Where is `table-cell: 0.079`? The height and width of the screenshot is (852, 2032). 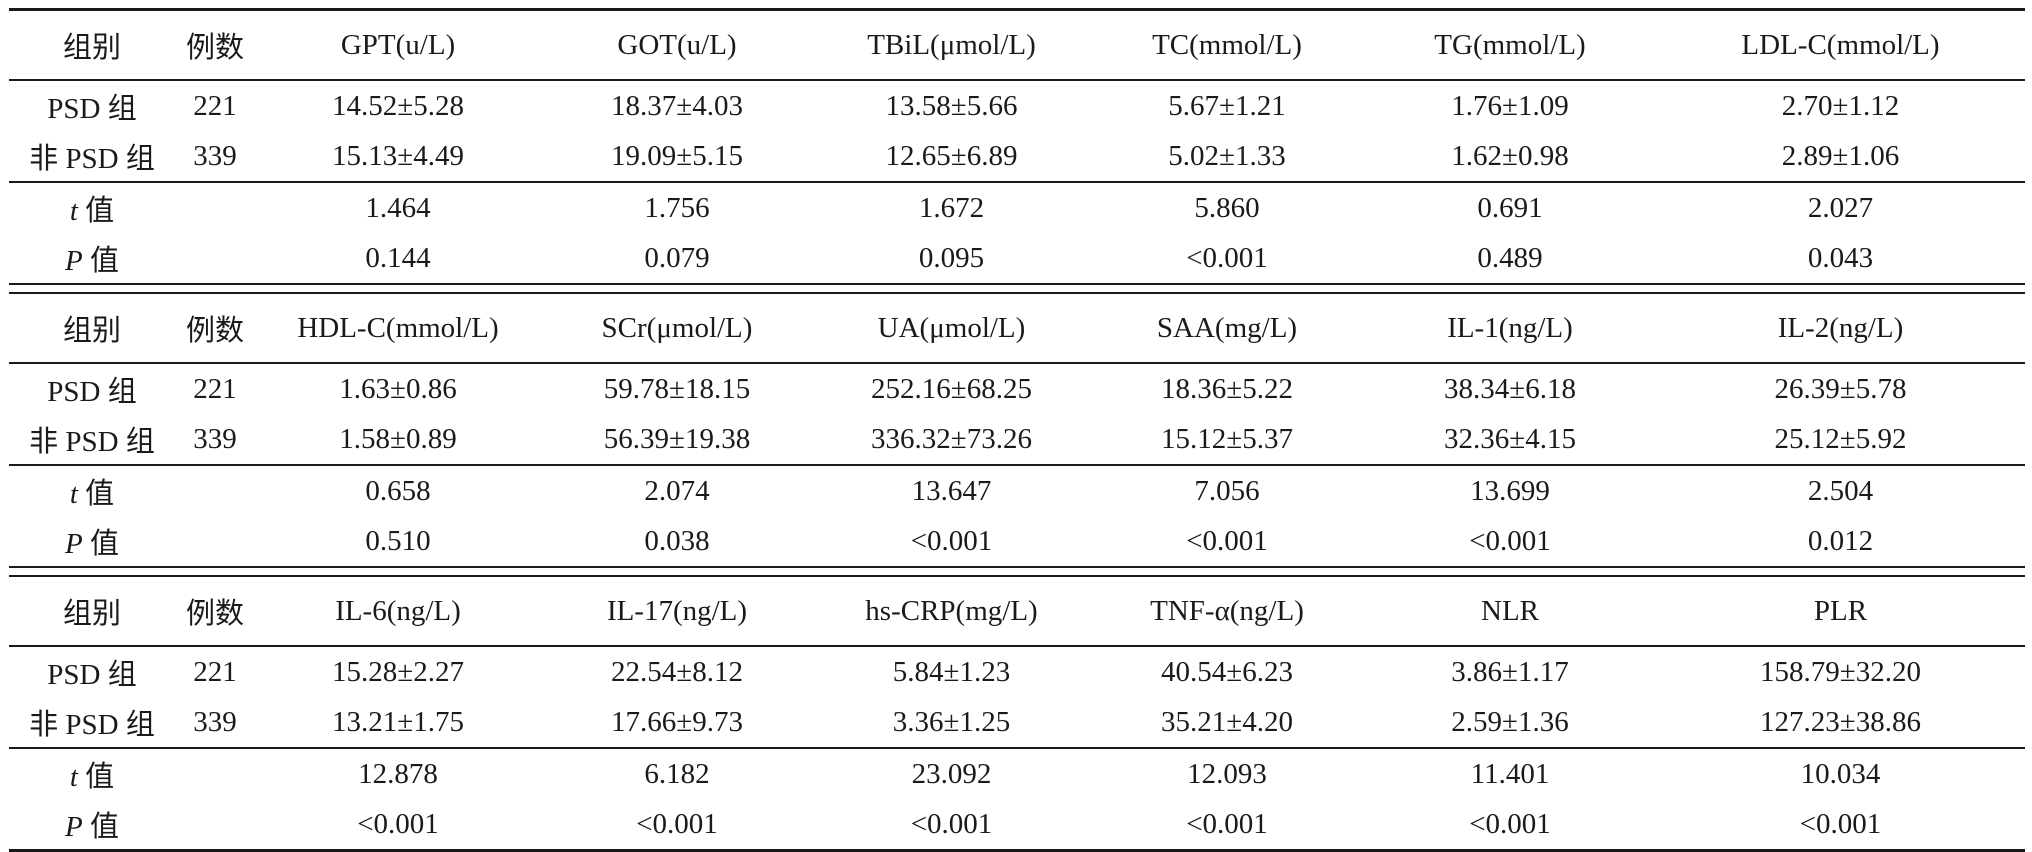
table-cell: 0.079 is located at coordinates (677, 257).